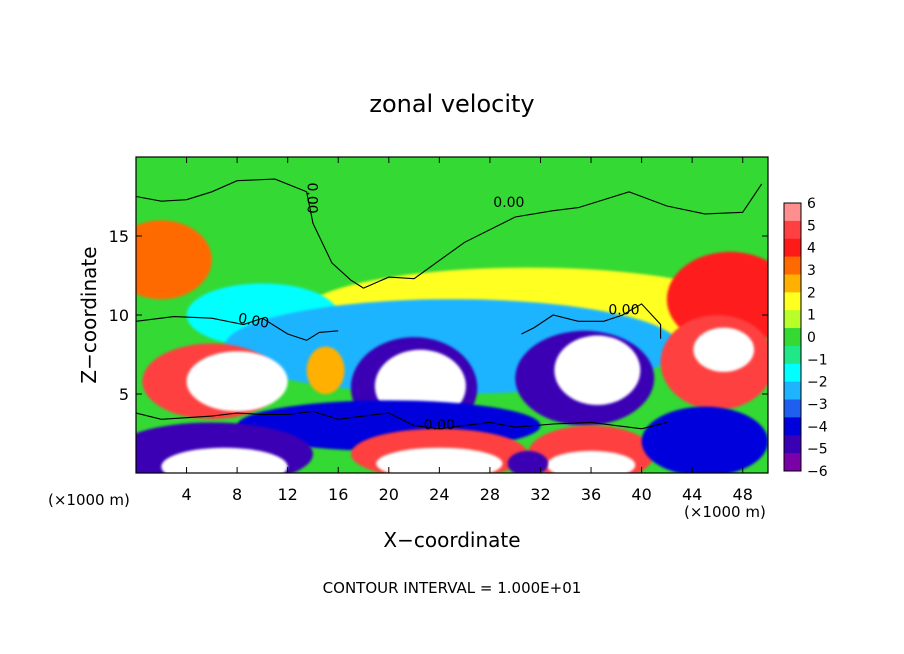 This screenshot has height=654, width=904. I want to click on colorbar-label-7: −1, so click(817, 360).